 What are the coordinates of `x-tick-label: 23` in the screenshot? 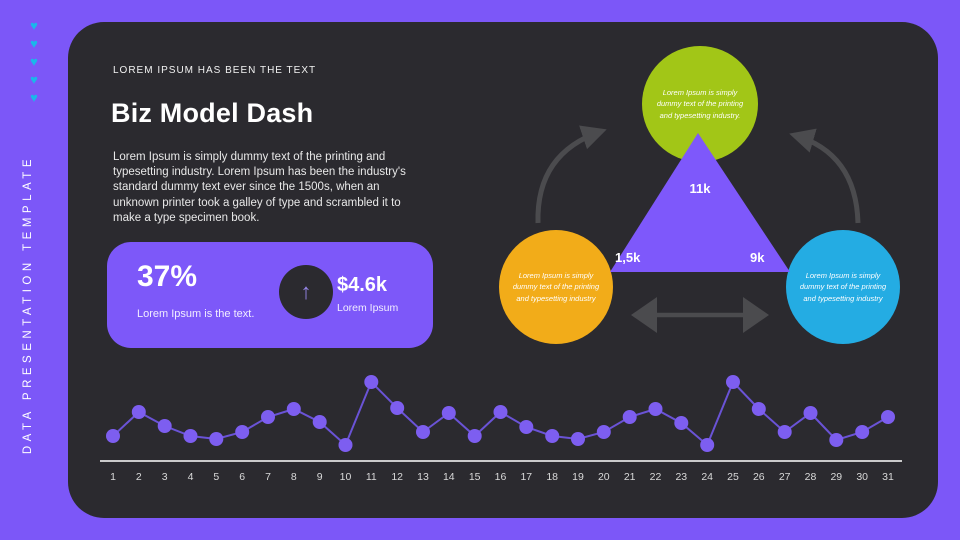 It's located at (681, 477).